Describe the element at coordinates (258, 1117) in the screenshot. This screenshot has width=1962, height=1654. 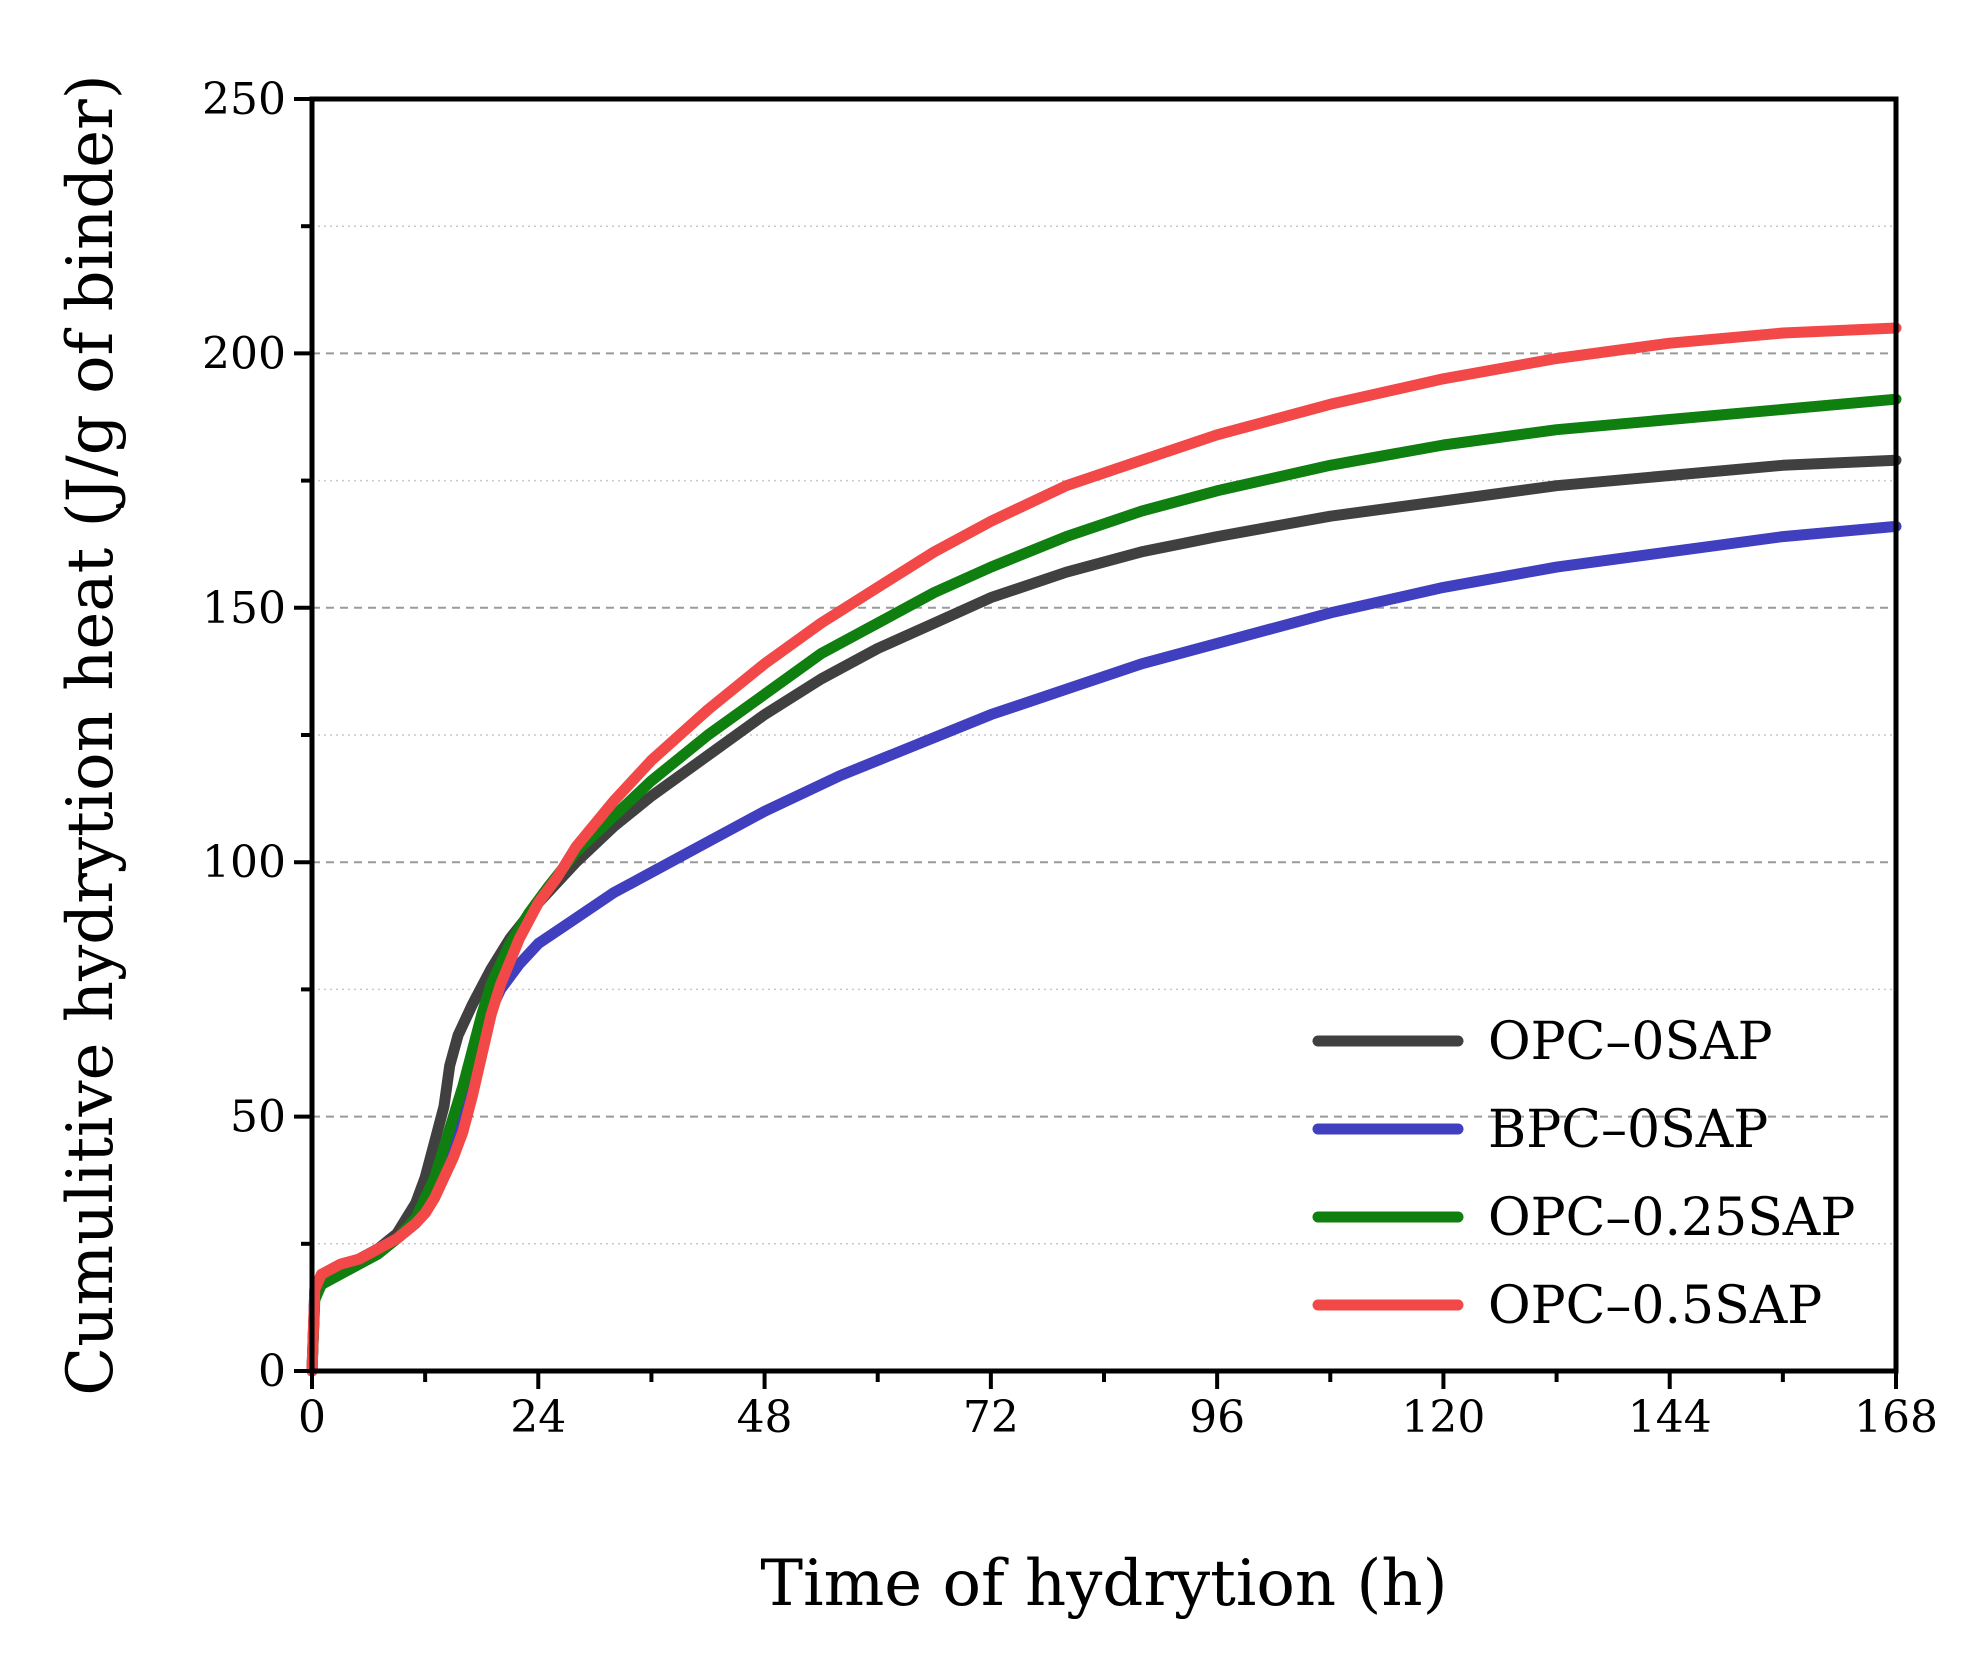
I see `y-tick-label: 50` at that location.